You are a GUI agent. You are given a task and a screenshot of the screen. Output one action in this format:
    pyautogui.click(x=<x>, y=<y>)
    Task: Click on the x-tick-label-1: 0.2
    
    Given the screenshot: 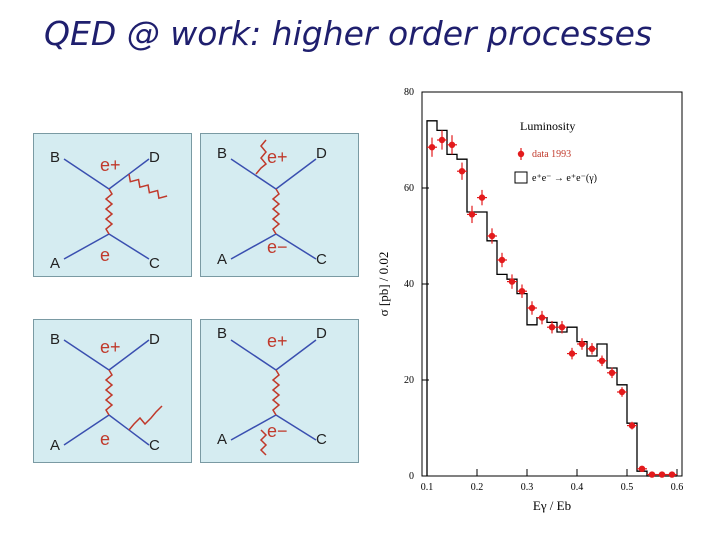 What is the action you would take?
    pyautogui.click(x=477, y=487)
    